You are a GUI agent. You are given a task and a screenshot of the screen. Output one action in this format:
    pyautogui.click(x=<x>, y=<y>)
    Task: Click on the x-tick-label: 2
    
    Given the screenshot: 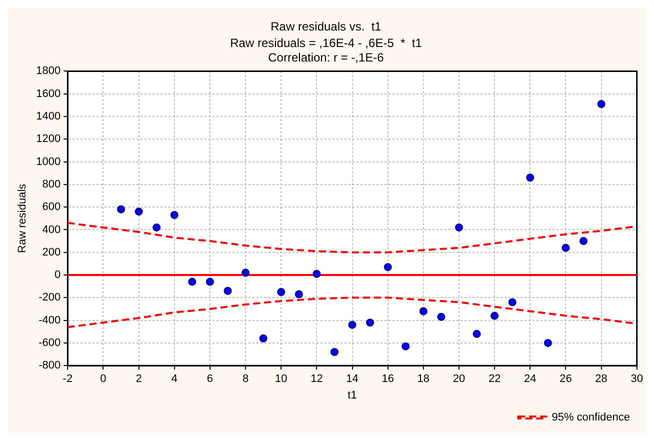 What is the action you would take?
    pyautogui.click(x=139, y=379)
    